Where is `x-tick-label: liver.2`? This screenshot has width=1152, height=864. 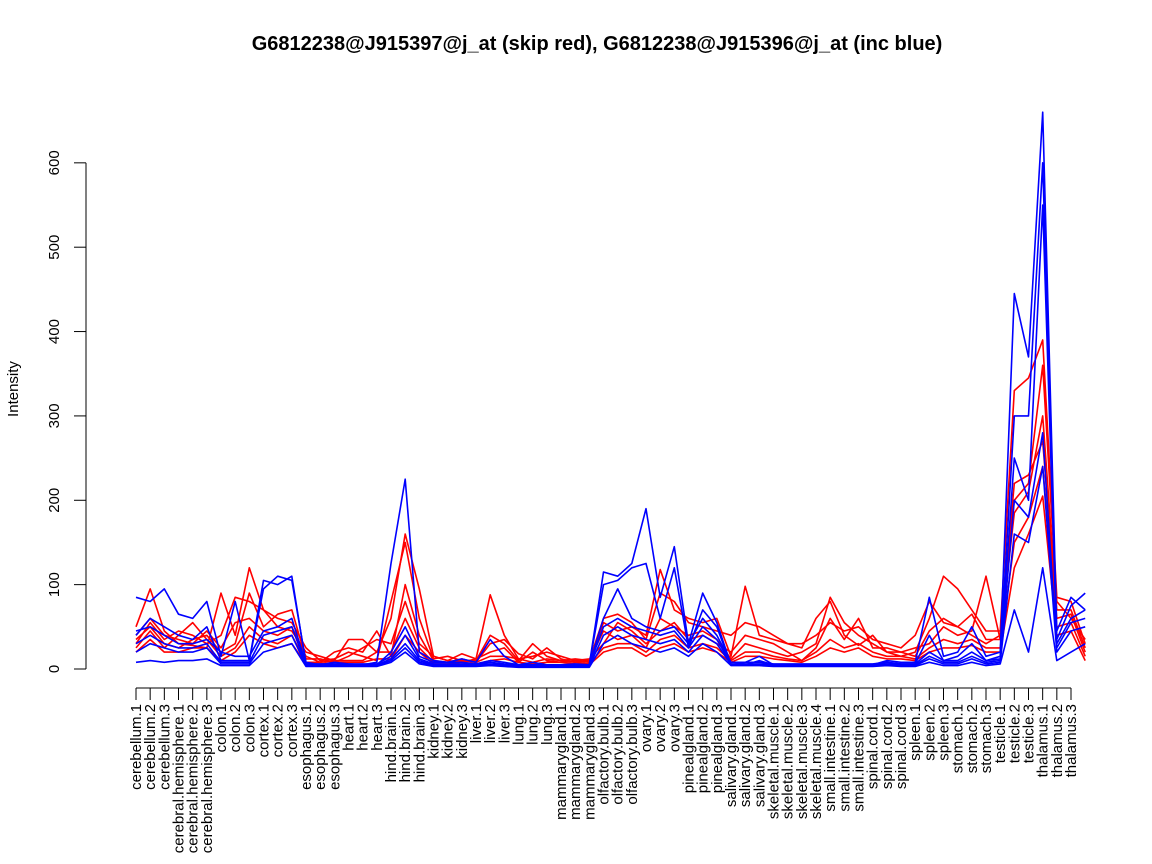 x-tick-label: liver.2 is located at coordinates (490, 723).